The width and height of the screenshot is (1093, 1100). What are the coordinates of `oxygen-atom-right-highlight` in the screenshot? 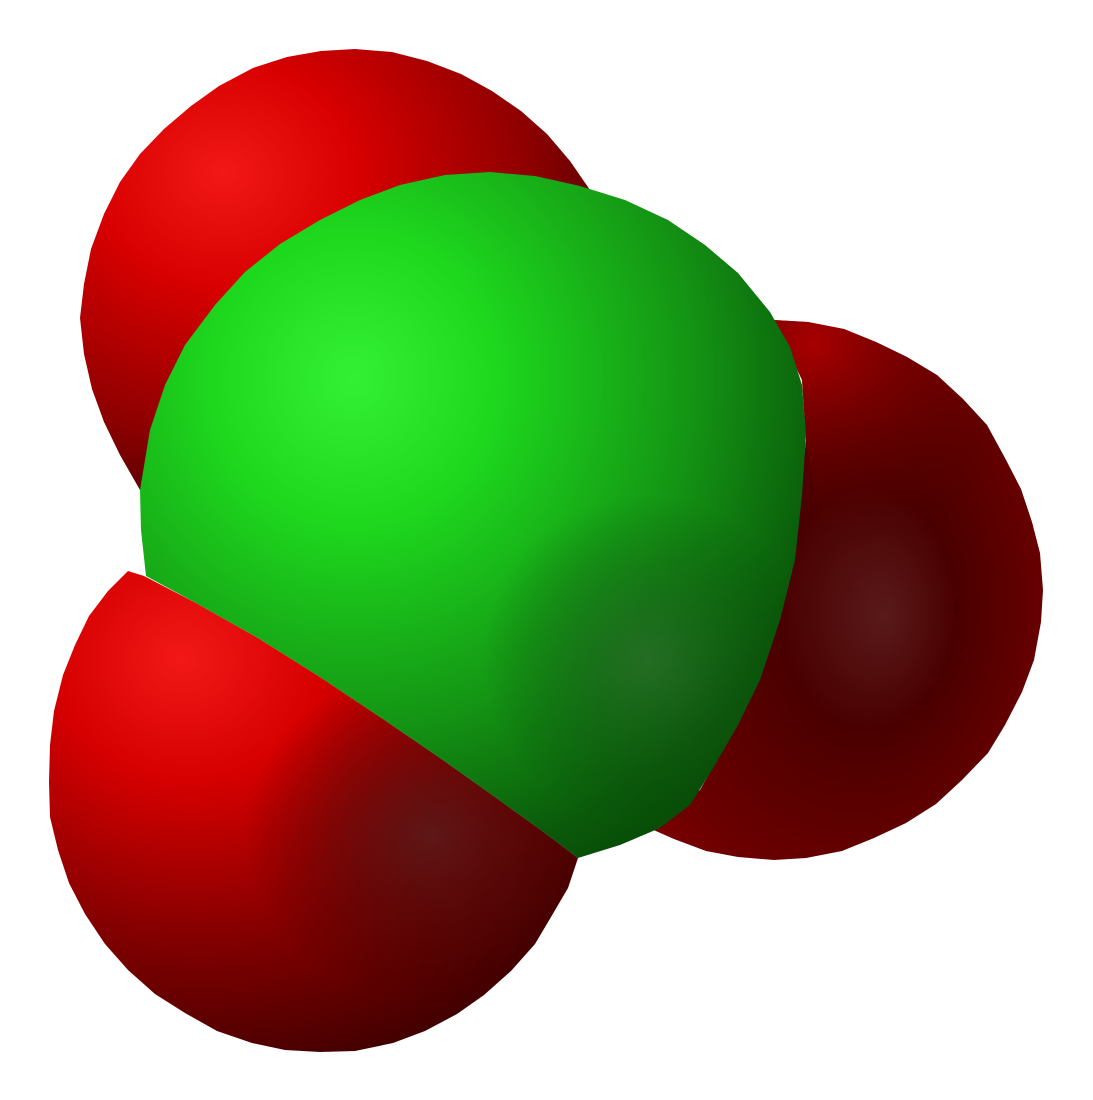 It's located at (907, 440).